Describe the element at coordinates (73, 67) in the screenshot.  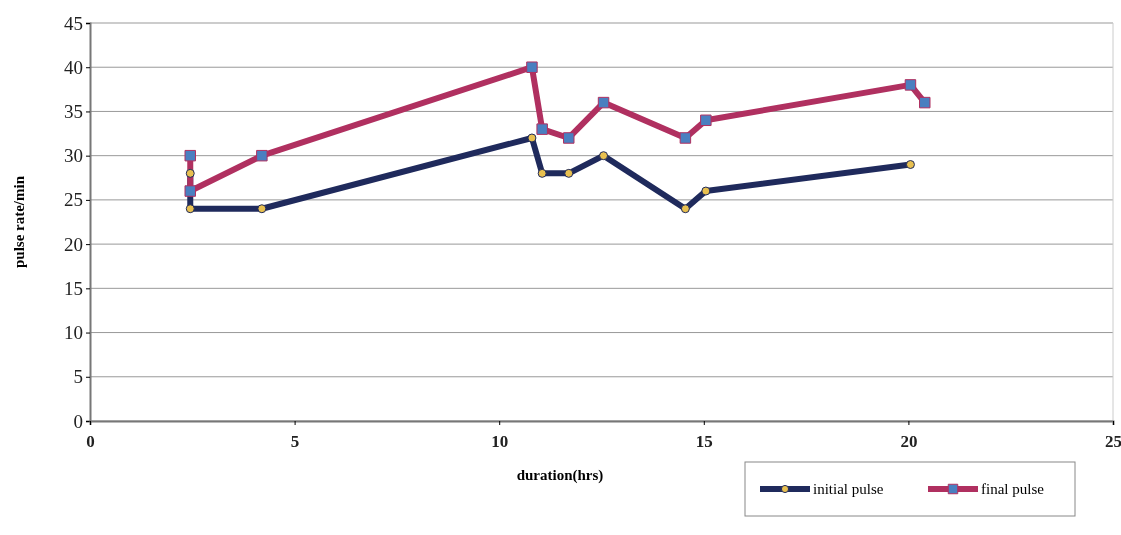
I see `y-tick-label: 40` at that location.